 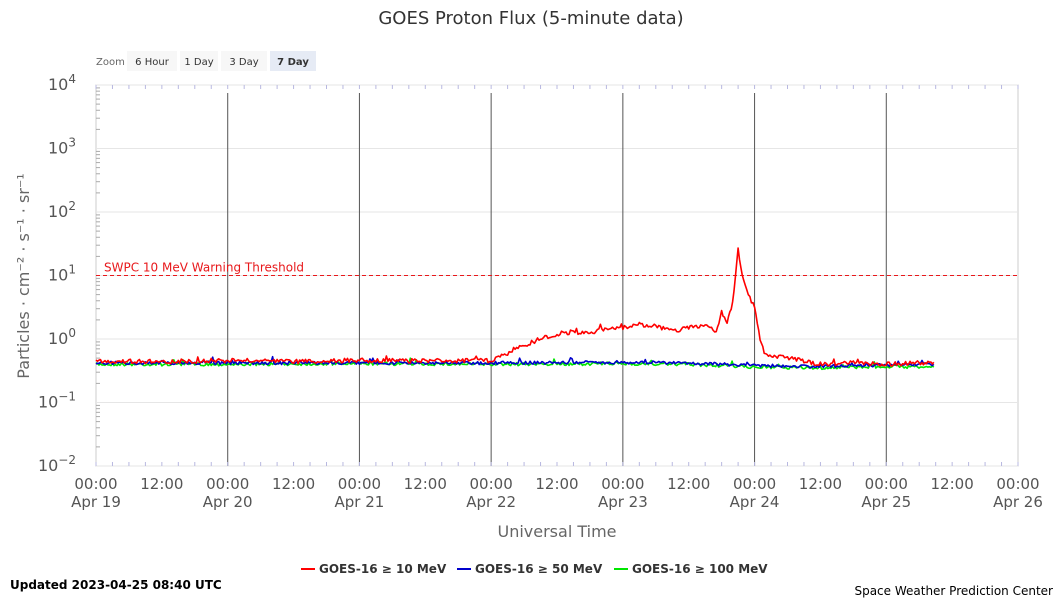 I want to click on zoom-button-label: 3 Day, so click(x=243, y=62).